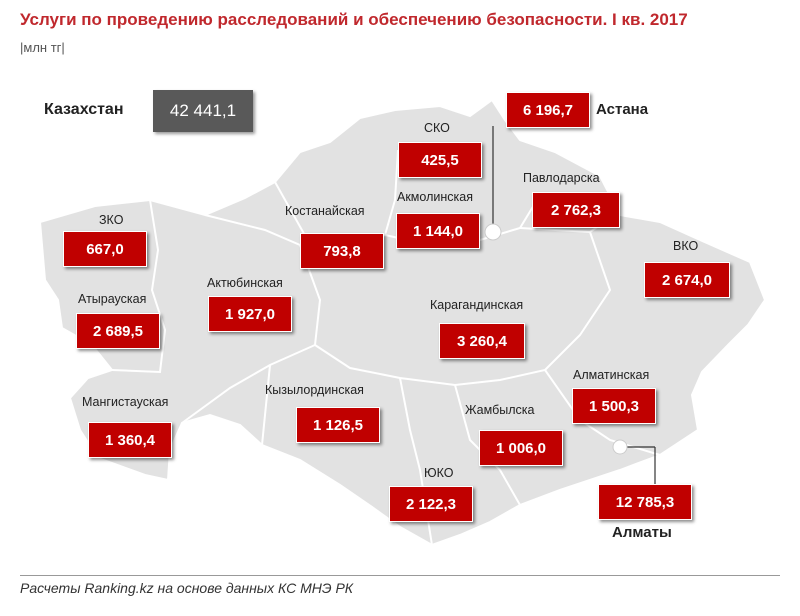 The height and width of the screenshot is (616, 800). Describe the element at coordinates (500, 410) in the screenshot. I see `region-label-zhambyl: Жамбылска` at that location.